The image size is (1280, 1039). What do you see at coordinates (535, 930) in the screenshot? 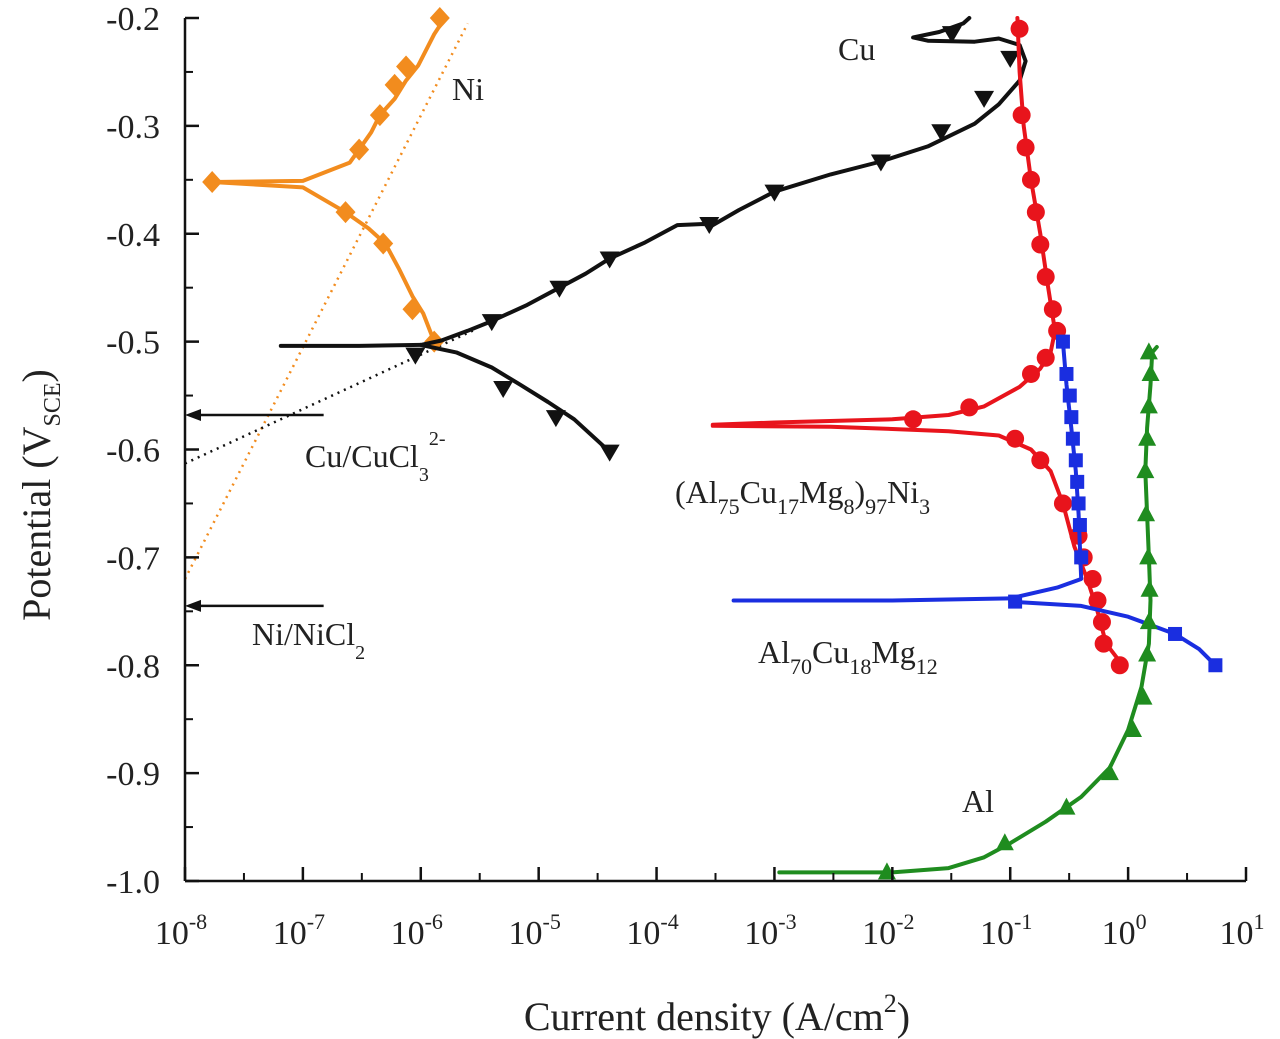
I see `x-tick-label: 10⁻⁵` at bounding box center [535, 930].